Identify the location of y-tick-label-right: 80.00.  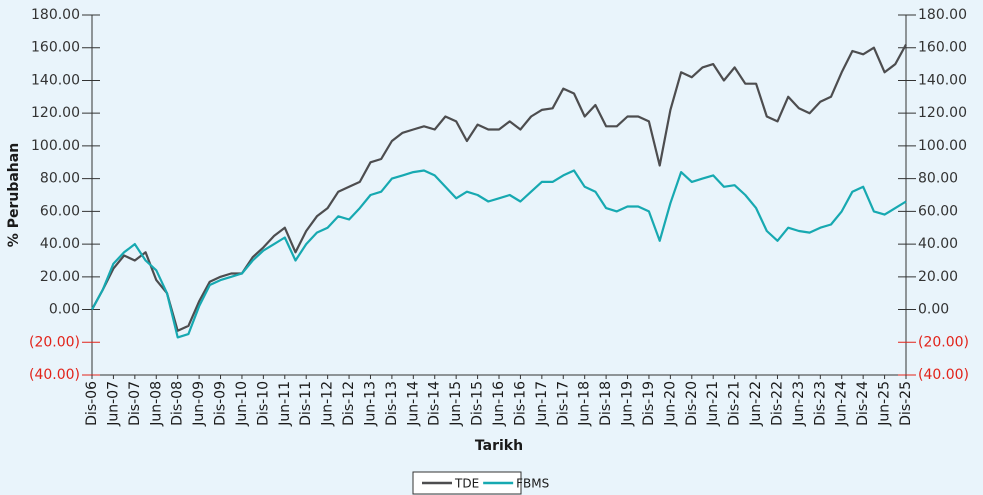
(938, 179).